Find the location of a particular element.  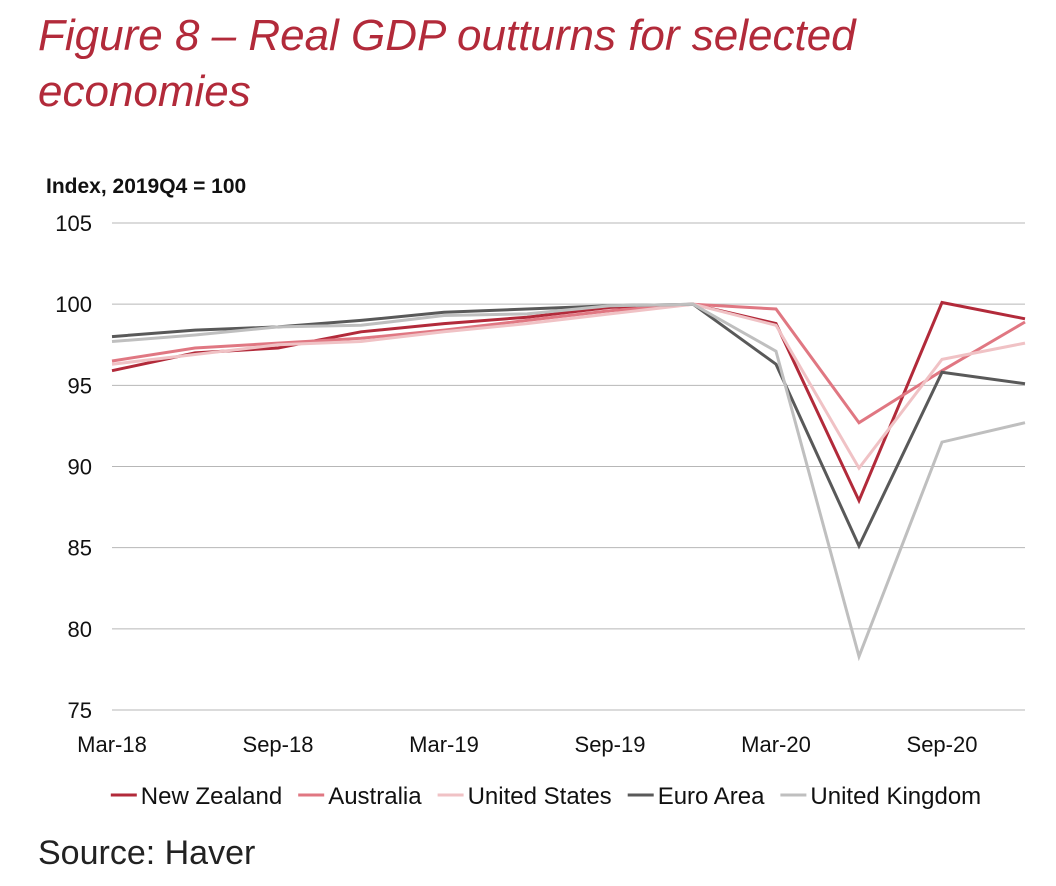

x-tick-Sep-19: Sep-19 is located at coordinates (610, 744).